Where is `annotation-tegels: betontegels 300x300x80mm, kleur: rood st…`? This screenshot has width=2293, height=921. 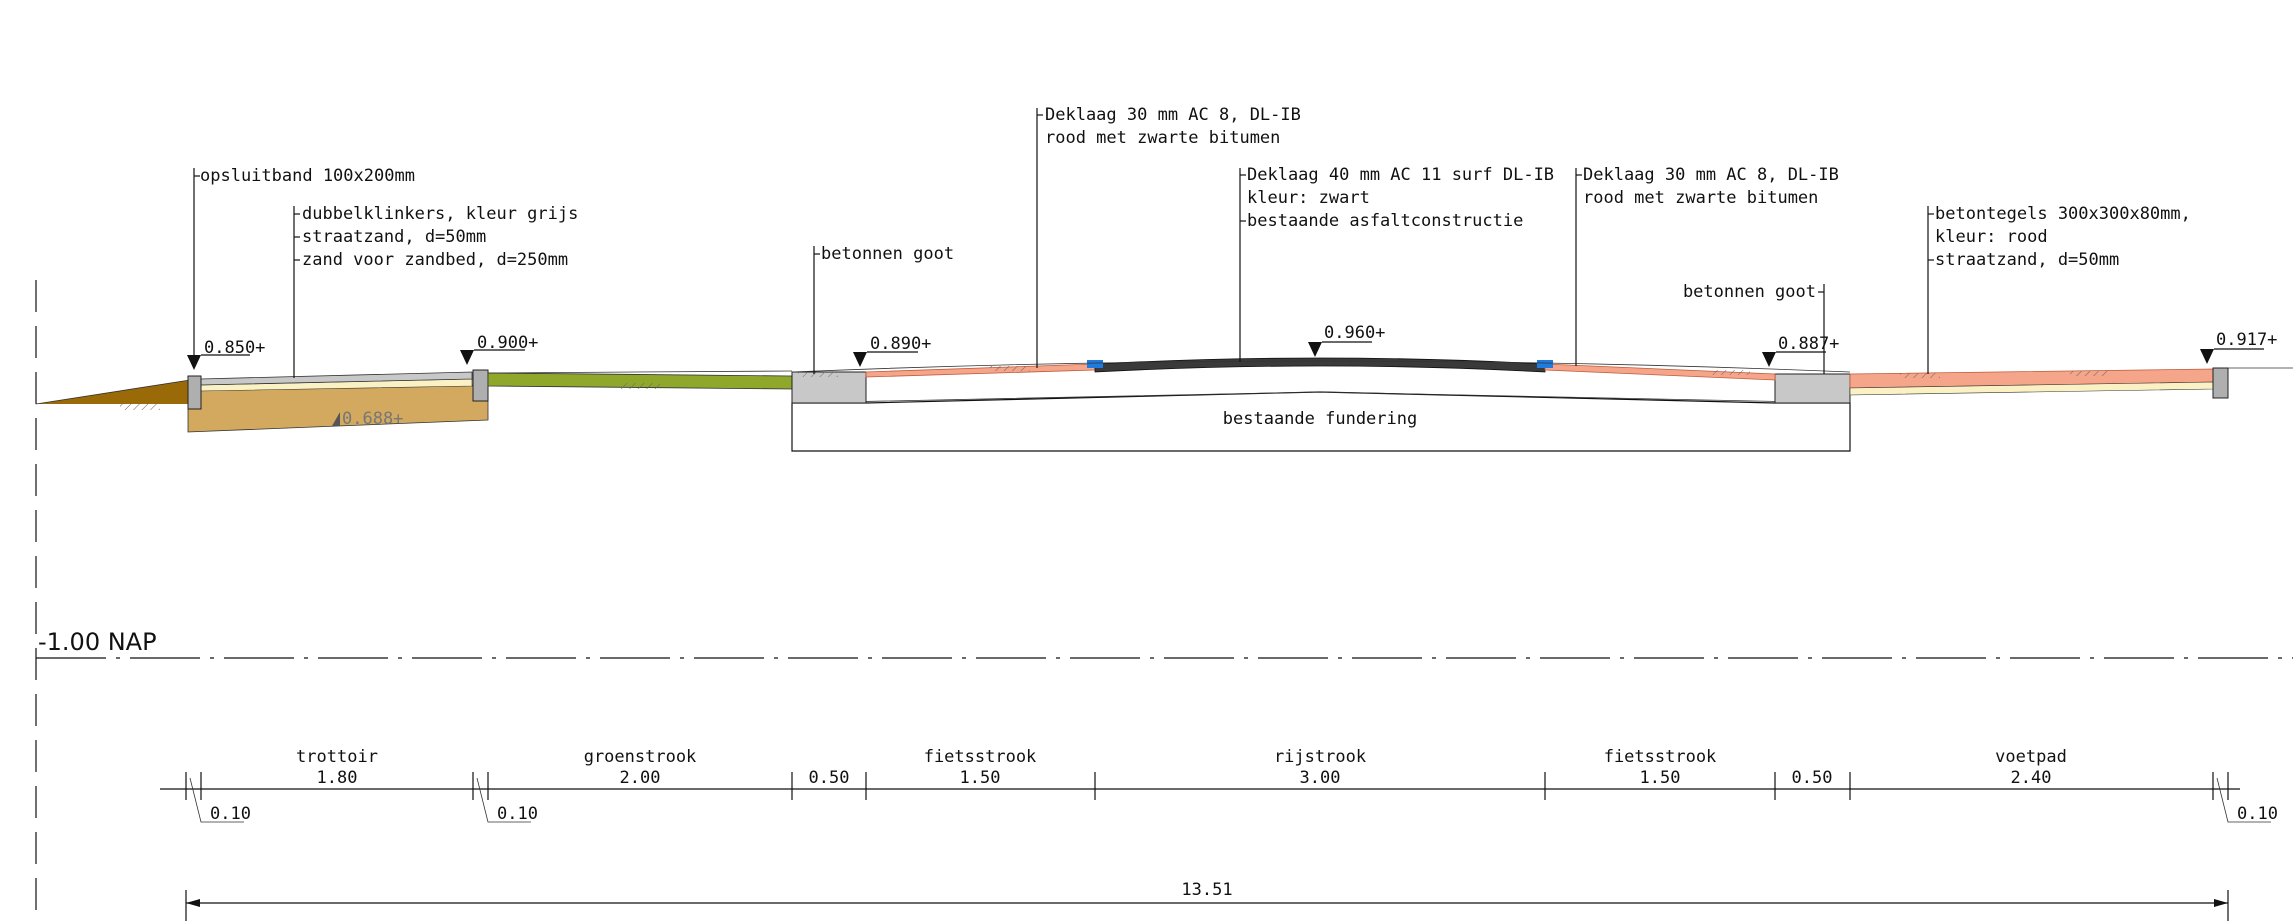 annotation-tegels: betontegels 300x300x80mm, kleur: rood st… is located at coordinates (2059, 289).